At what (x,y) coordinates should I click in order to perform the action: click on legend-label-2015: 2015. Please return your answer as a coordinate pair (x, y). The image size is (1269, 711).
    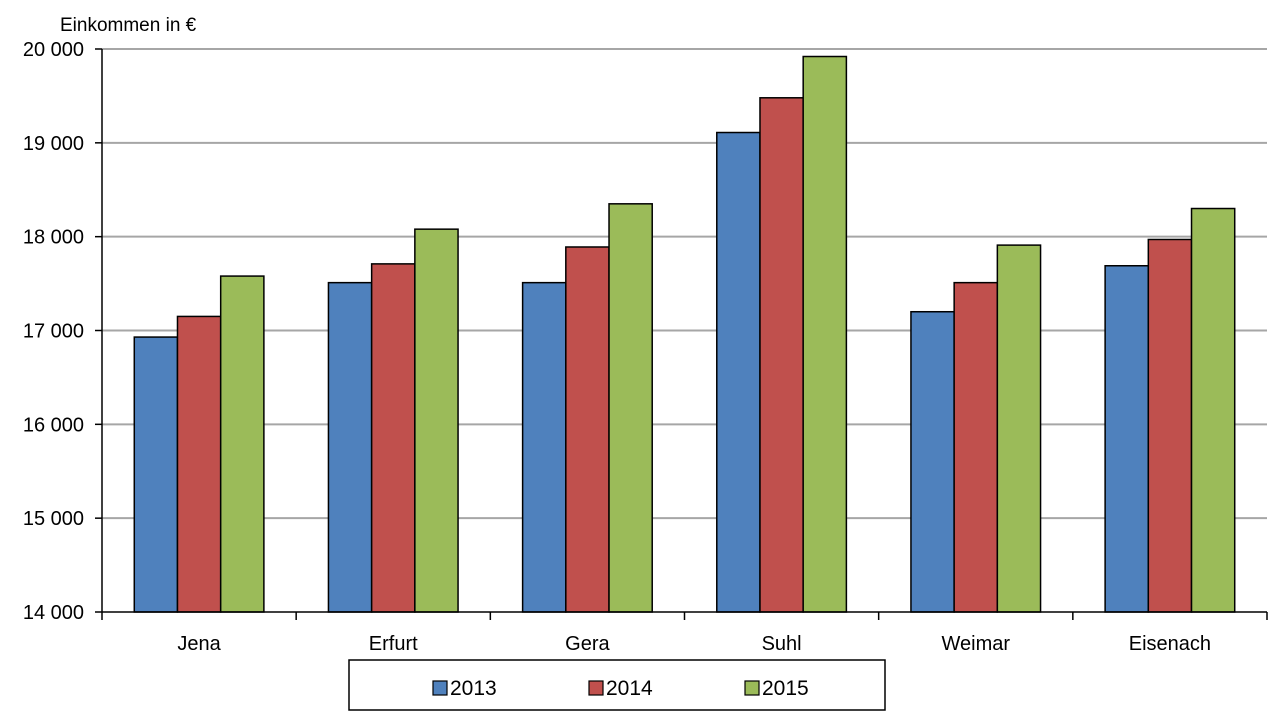
    Looking at the image, I should click on (785, 688).